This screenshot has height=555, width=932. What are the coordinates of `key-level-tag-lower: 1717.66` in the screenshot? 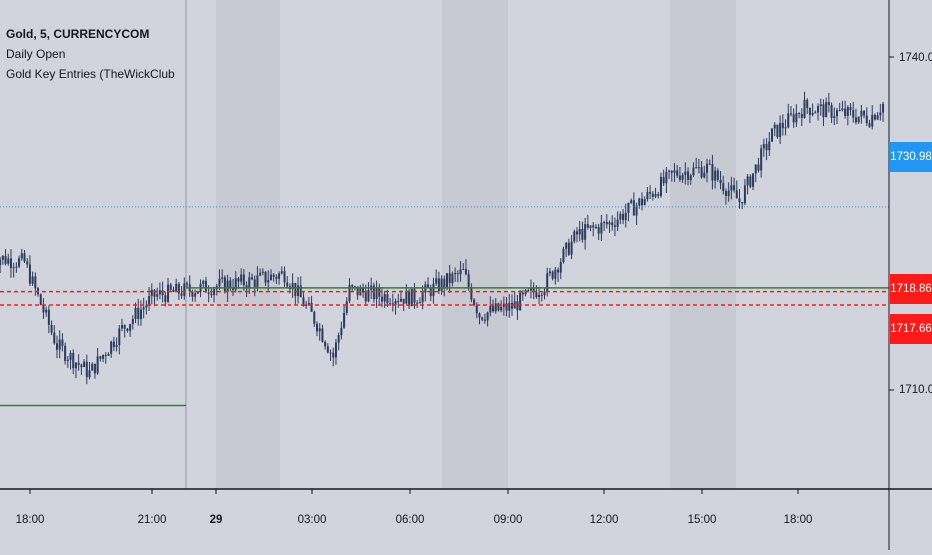 It's located at (911, 329).